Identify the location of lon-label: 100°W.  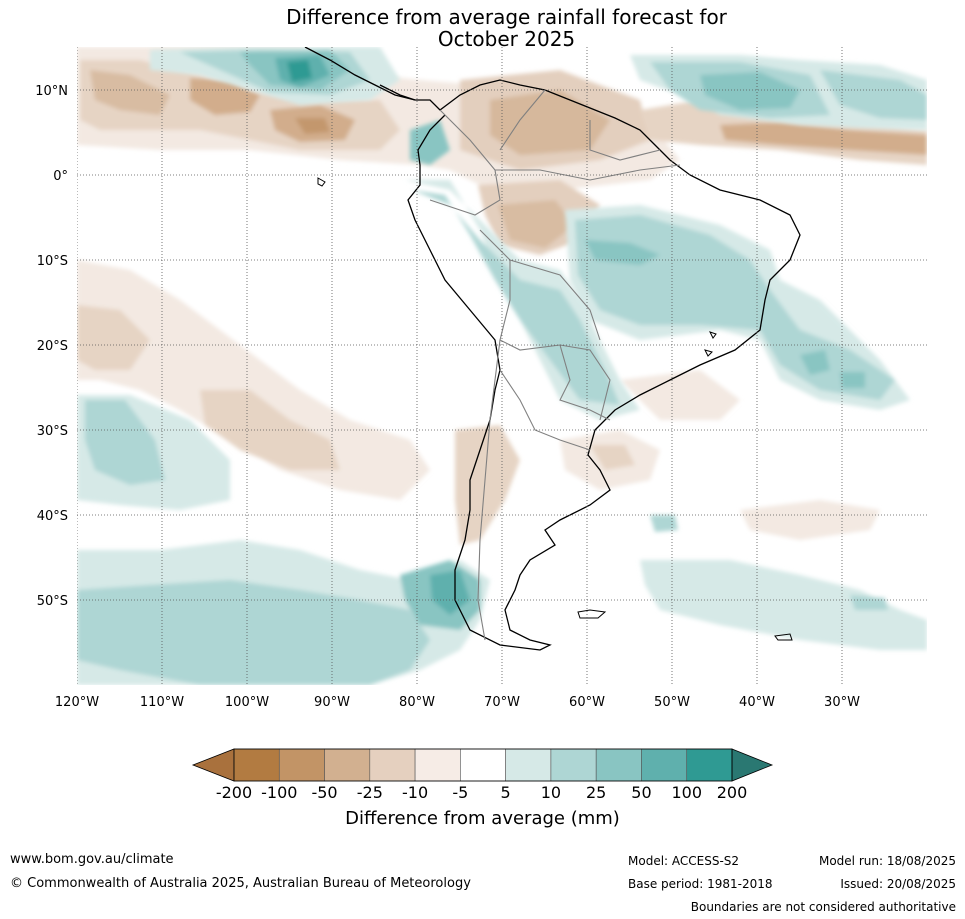
(247, 702).